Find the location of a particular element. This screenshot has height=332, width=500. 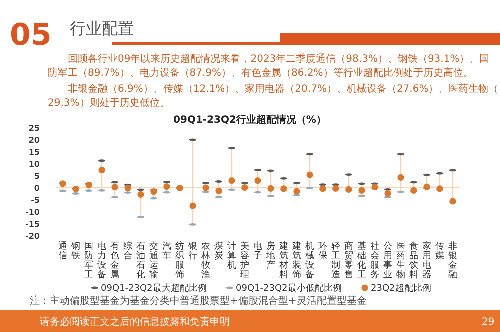

y-tick-label: 5 is located at coordinates (37, 176).